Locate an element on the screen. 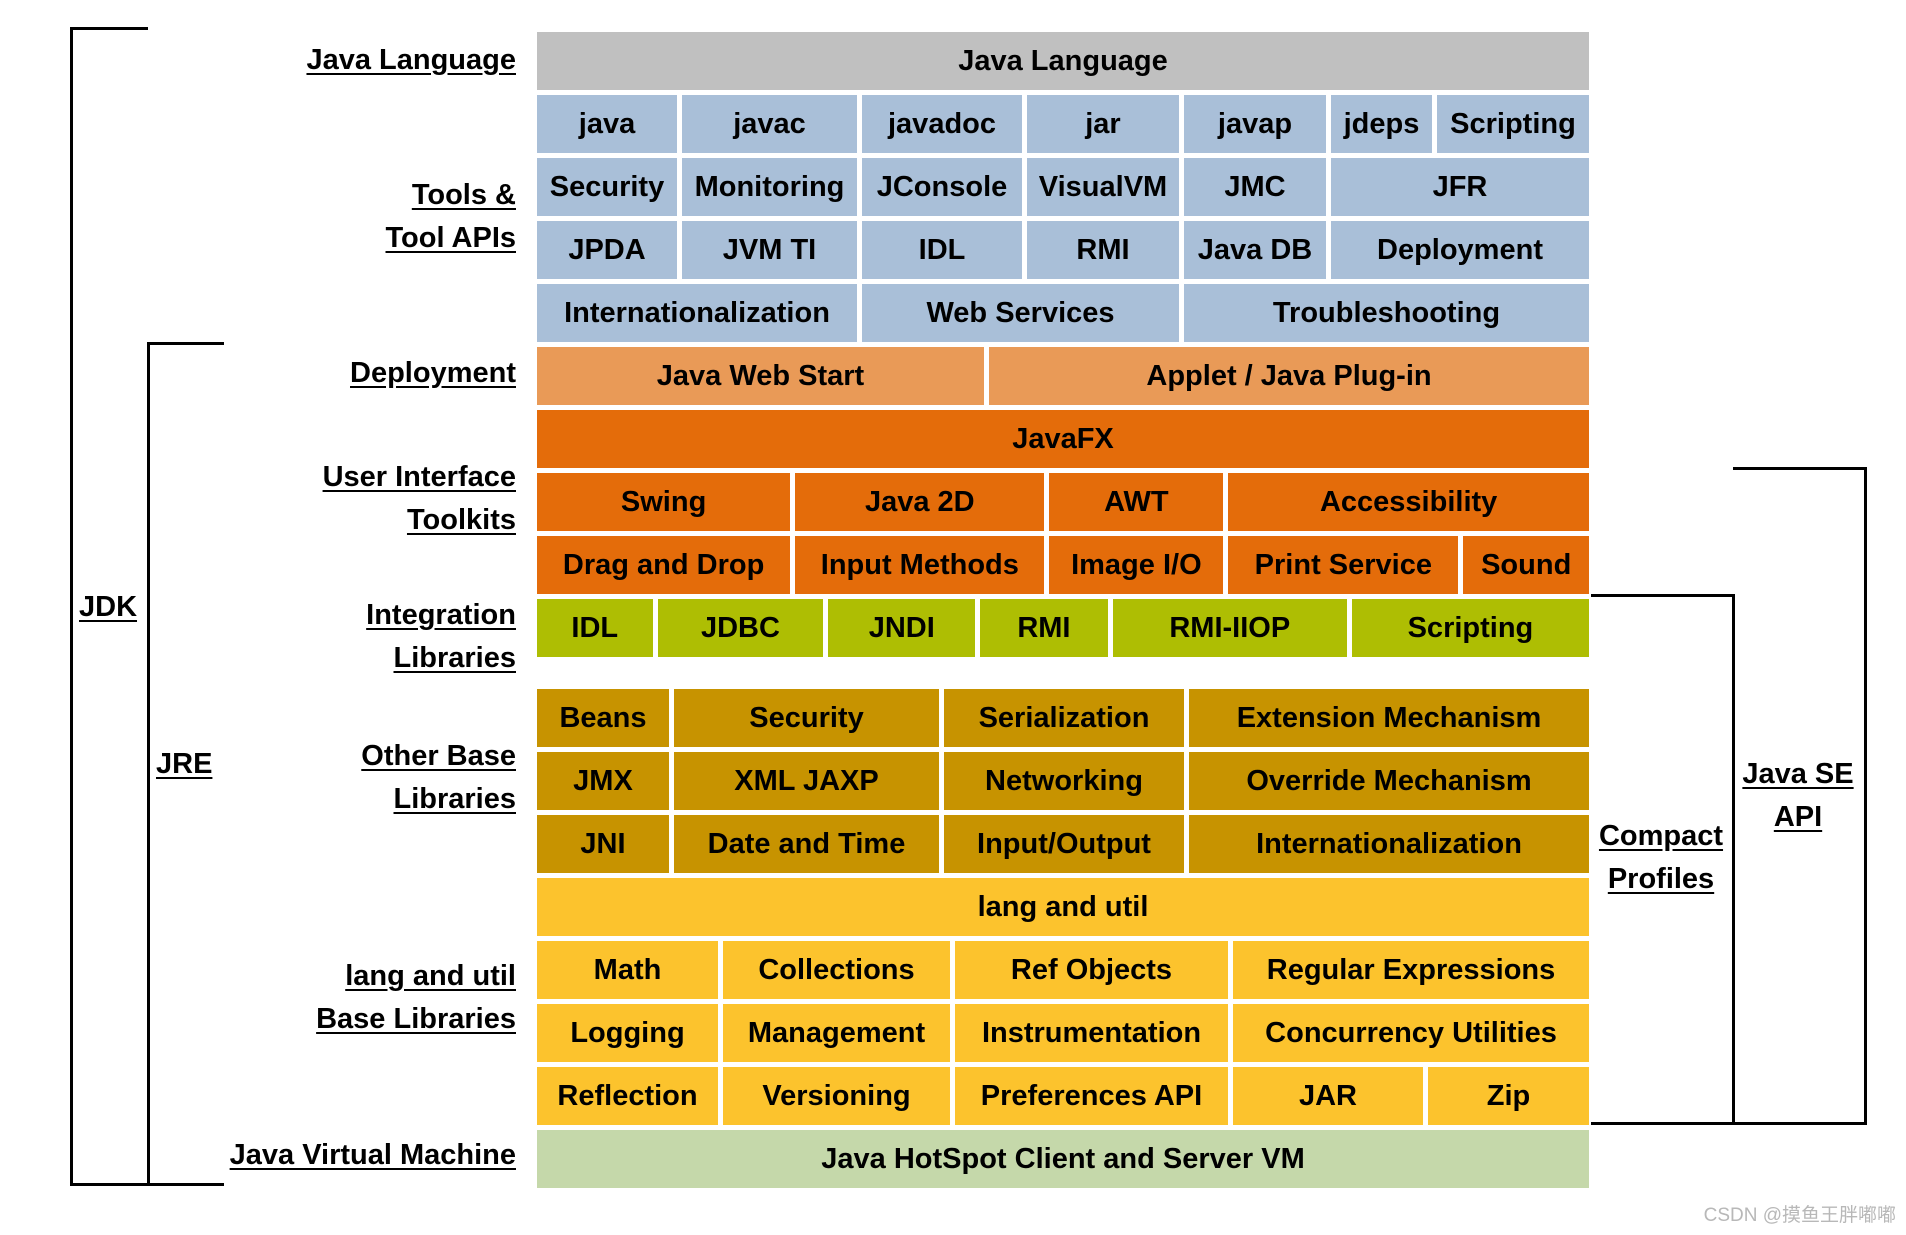 Image resolution: width=1906 pixels, height=1235 pixels. tool-idl: IDL is located at coordinates (942, 250).